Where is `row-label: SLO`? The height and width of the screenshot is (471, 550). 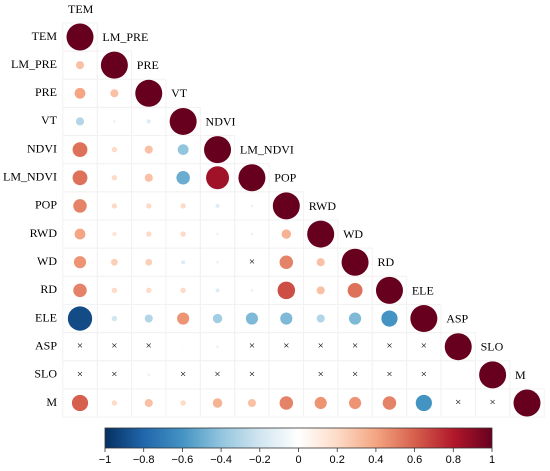 row-label: SLO is located at coordinates (45, 374).